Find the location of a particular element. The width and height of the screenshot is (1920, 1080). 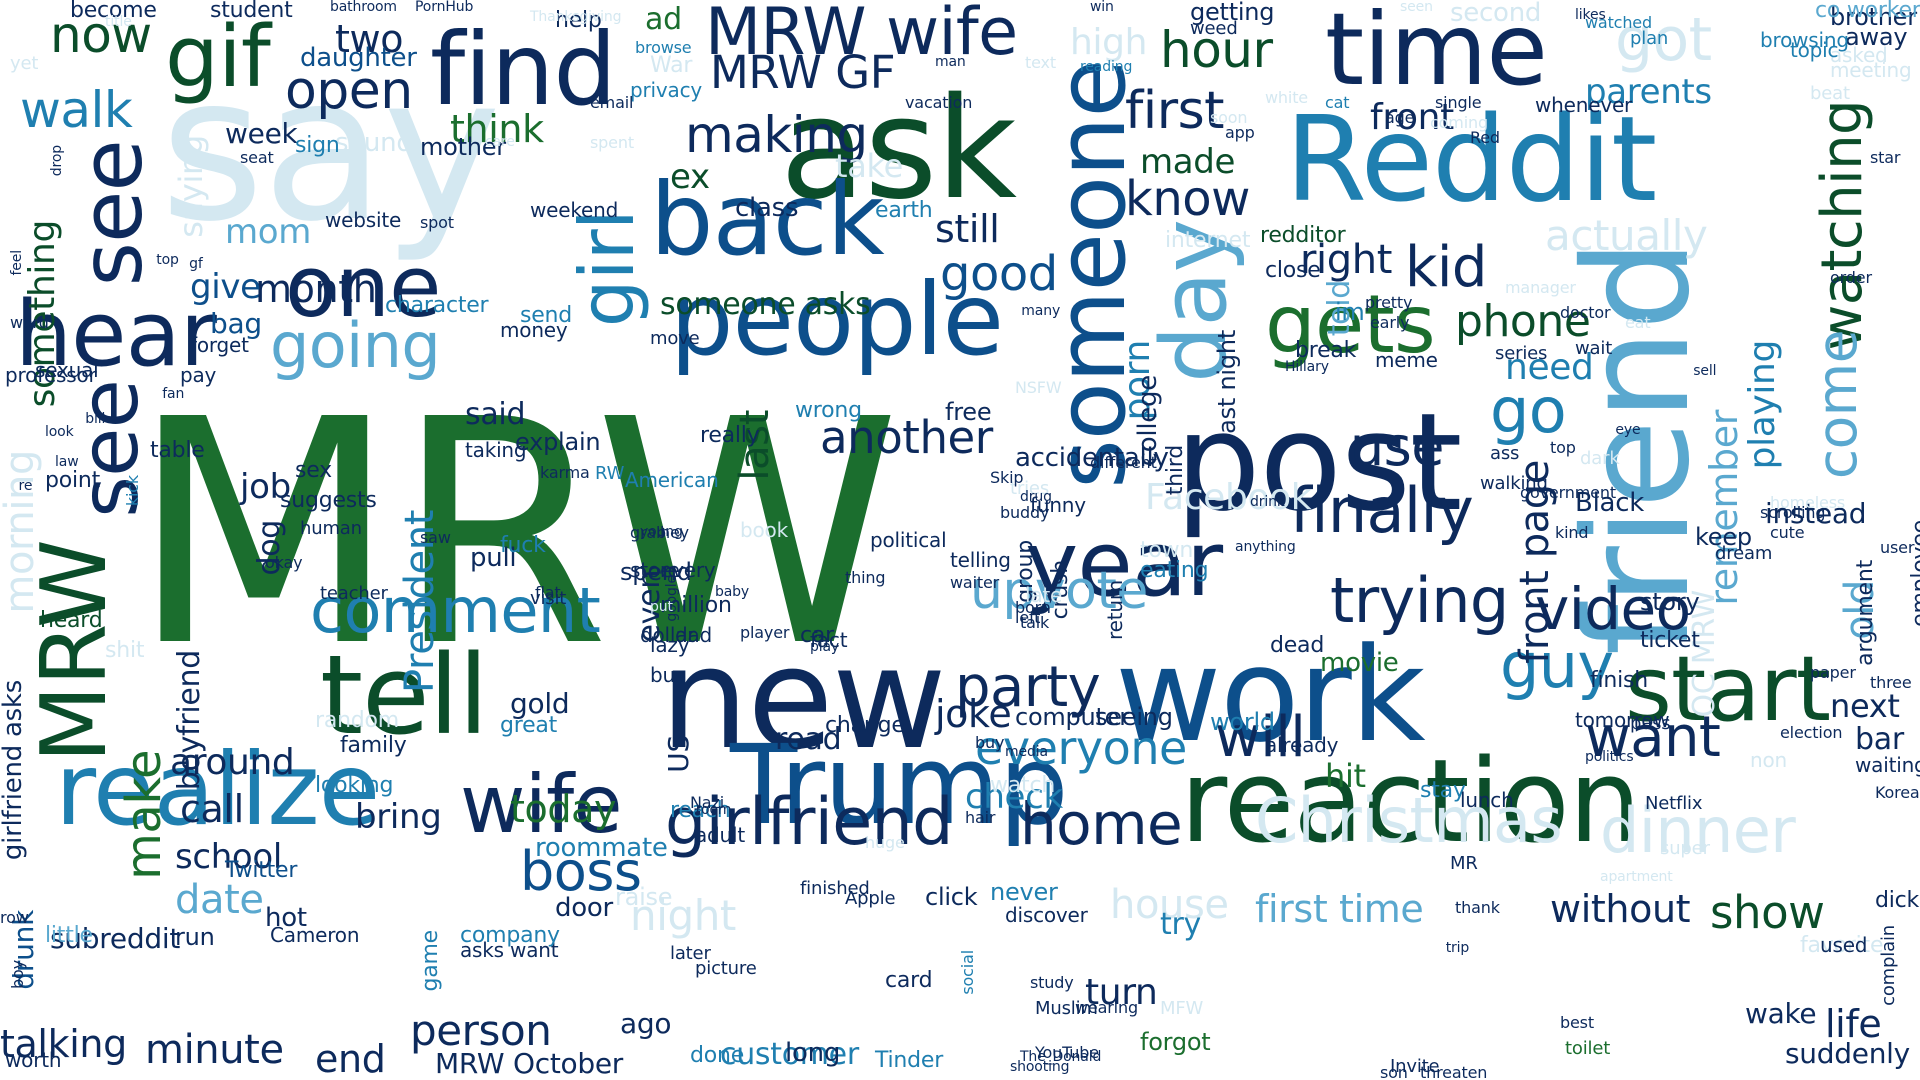

cloud-word: meme is located at coordinates (1406, 360).